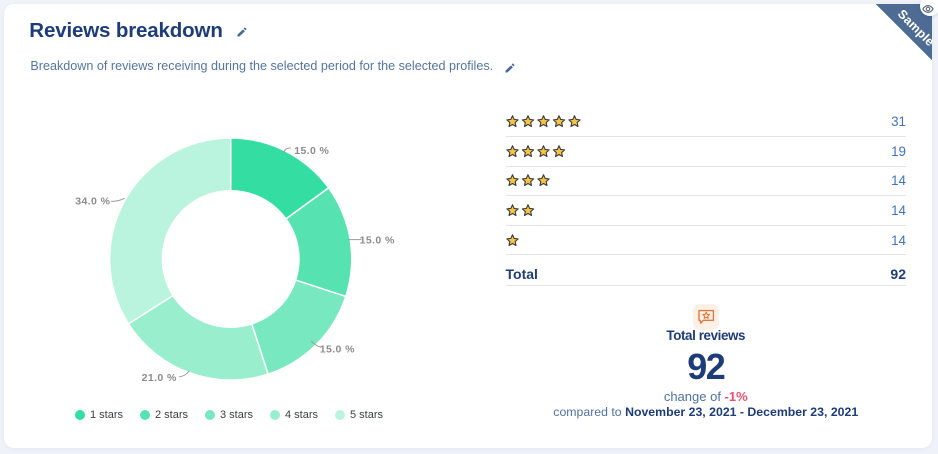 This screenshot has height=454, width=938. What do you see at coordinates (159, 378) in the screenshot?
I see `svg-text: 21.0 %` at bounding box center [159, 378].